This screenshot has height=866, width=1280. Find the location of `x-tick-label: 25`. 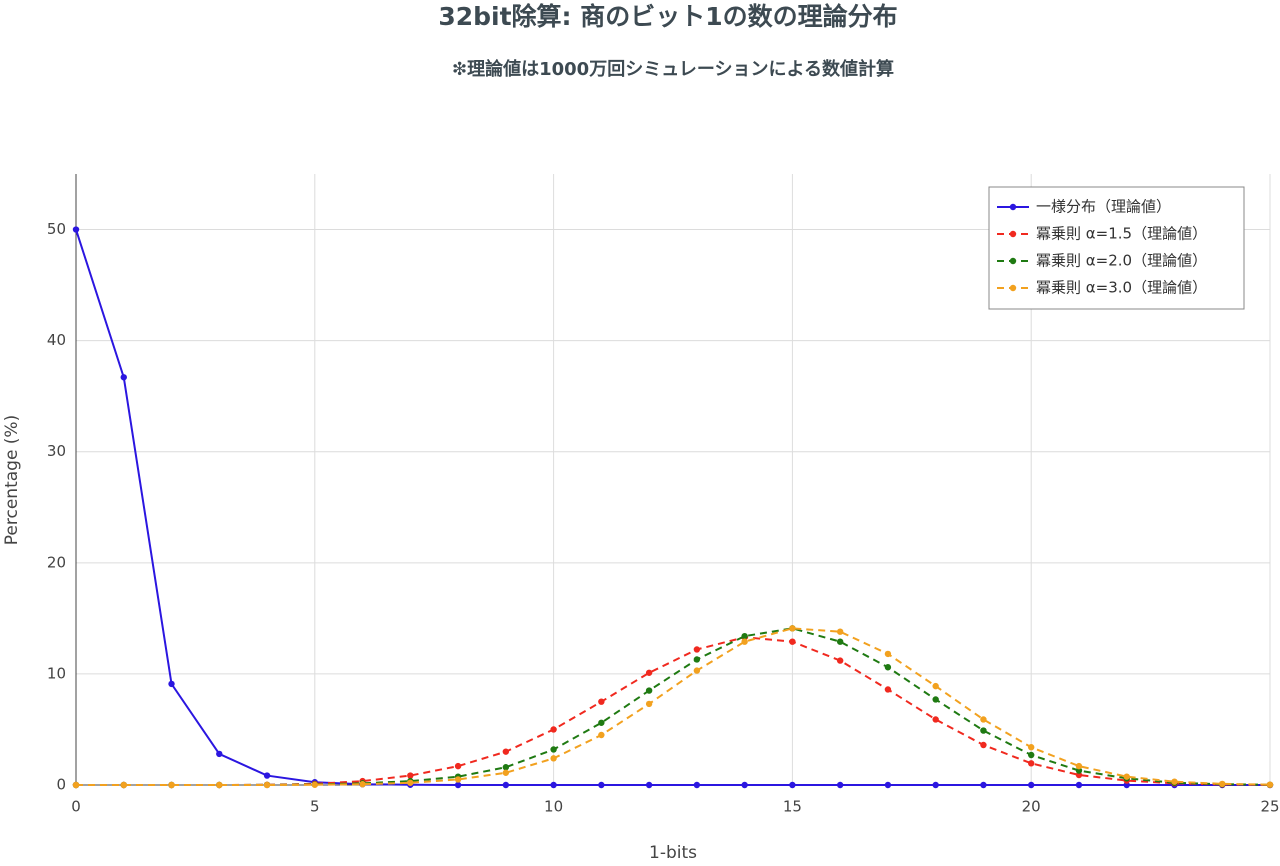

x-tick-label: 25 is located at coordinates (1269, 807).